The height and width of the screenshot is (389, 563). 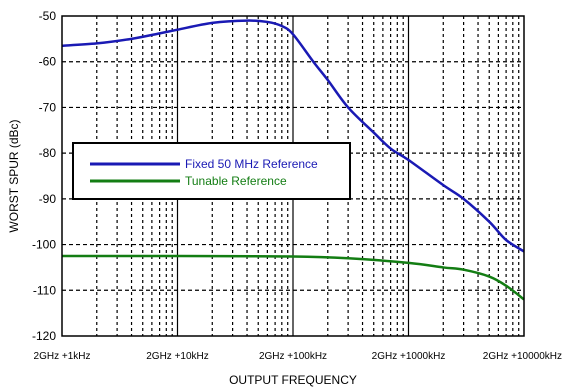 I want to click on y-tick-label: -90, so click(x=48, y=199).